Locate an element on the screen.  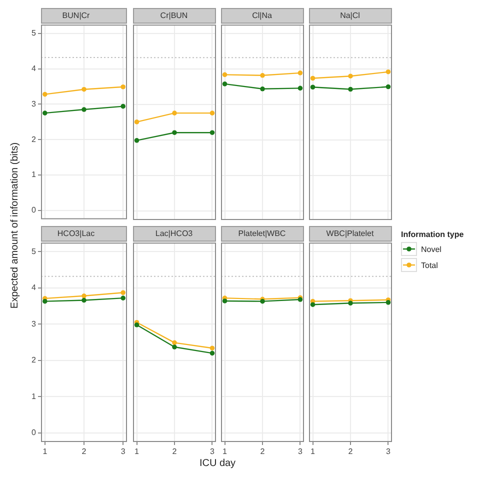
legend-label: Total is located at coordinates (429, 265).